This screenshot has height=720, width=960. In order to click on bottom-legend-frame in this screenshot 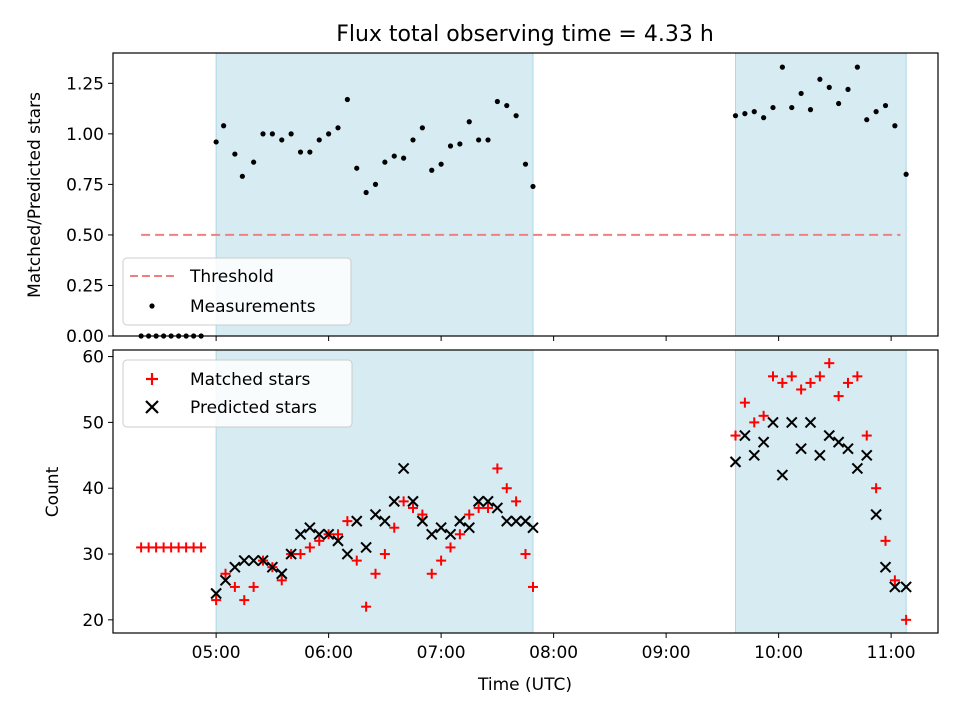, I will do `click(237, 393)`.